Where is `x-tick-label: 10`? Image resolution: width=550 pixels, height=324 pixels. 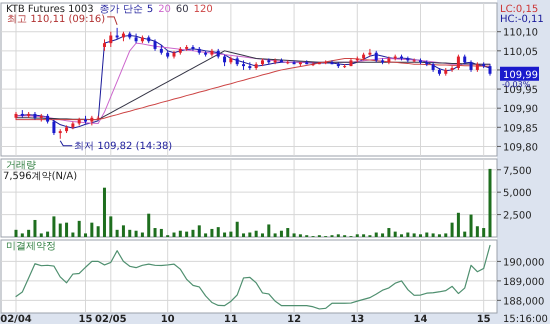
x-tick-label: 10 is located at coordinates (167, 319).